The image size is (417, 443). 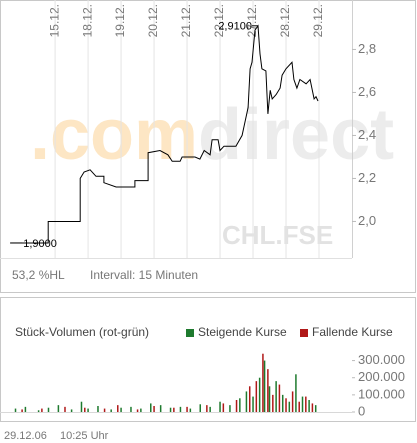 I want to click on legend-label: Steigende Kurse, so click(x=242, y=332).